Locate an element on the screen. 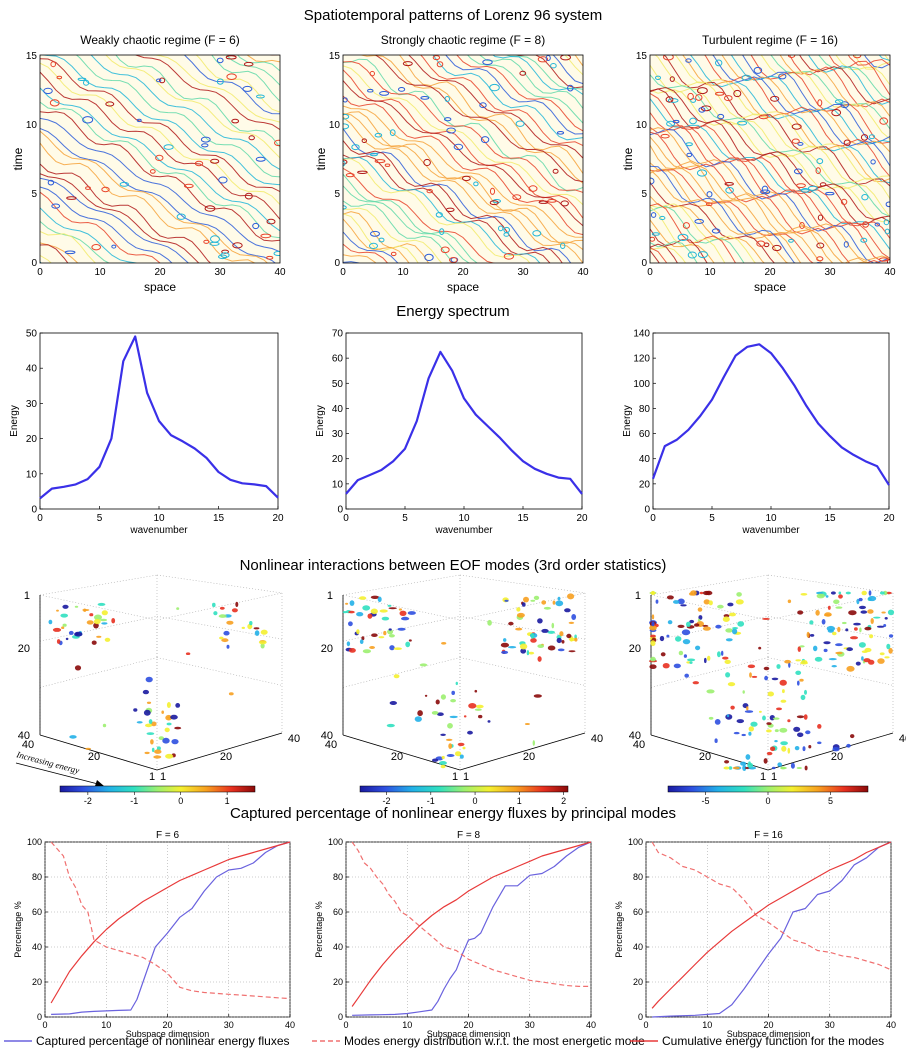 This screenshot has height=1051, width=906. series-line is located at coordinates (471, 924).